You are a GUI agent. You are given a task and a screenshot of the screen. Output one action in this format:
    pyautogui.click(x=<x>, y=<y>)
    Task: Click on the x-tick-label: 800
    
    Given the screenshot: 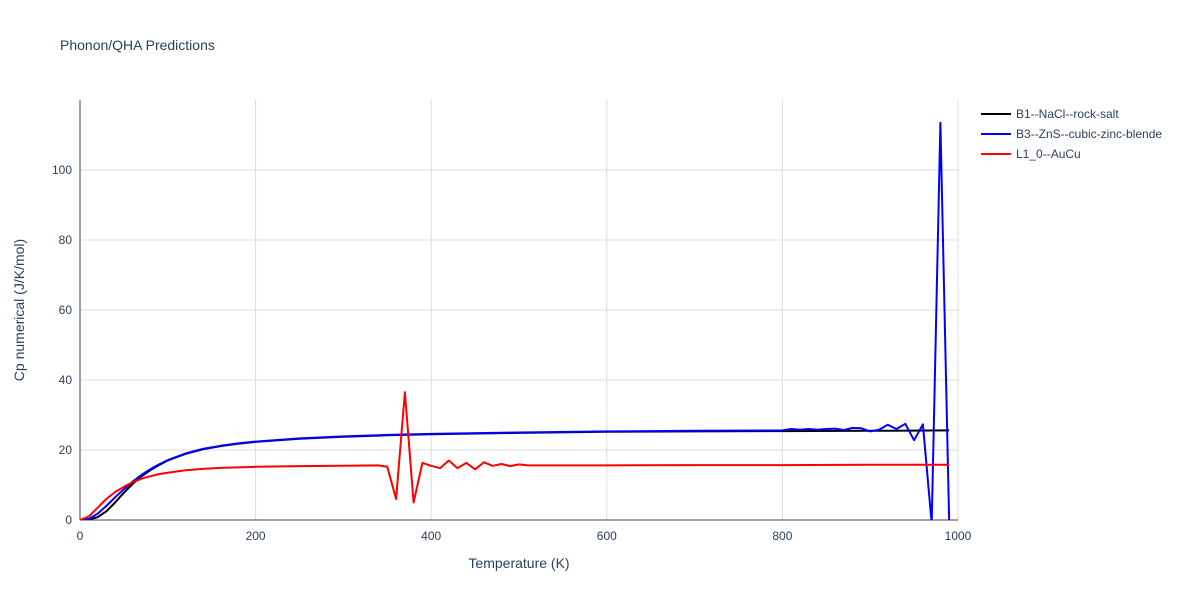 What is the action you would take?
    pyautogui.click(x=782, y=536)
    